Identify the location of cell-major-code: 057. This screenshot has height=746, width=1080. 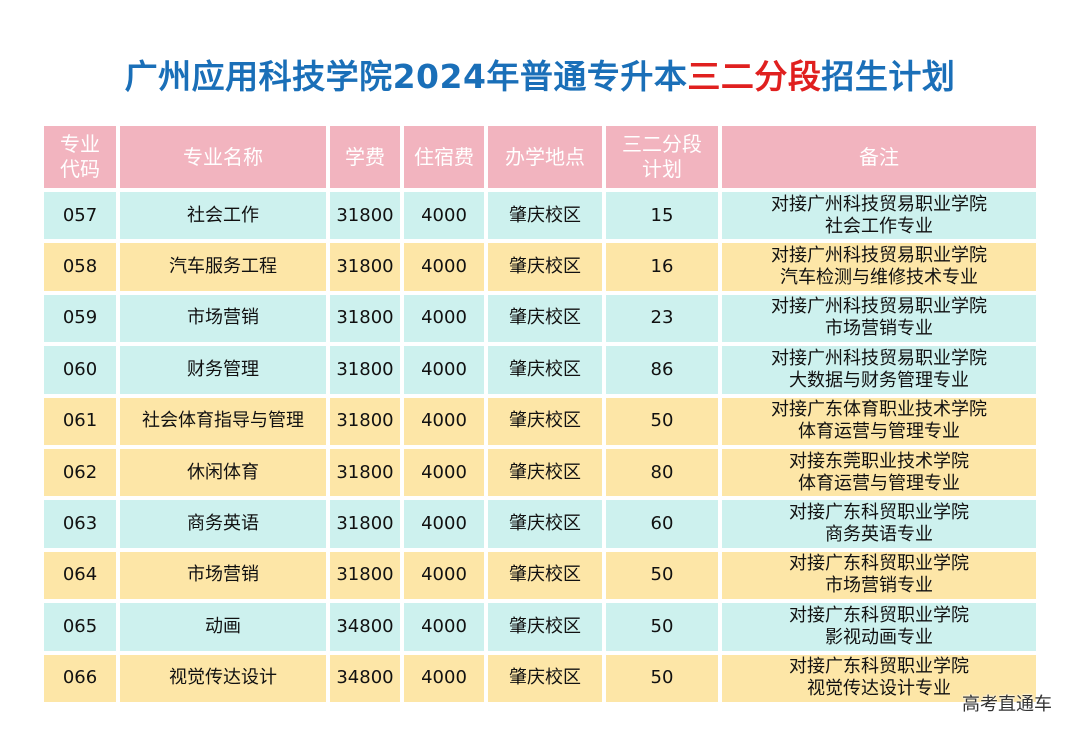
(80, 216).